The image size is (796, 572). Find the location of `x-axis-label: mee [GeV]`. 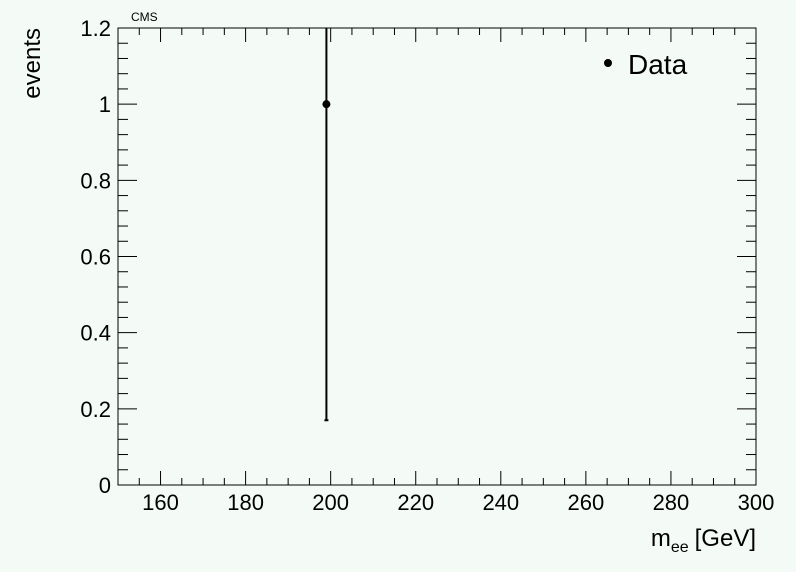

x-axis-label: mee [GeV] is located at coordinates (703, 540).